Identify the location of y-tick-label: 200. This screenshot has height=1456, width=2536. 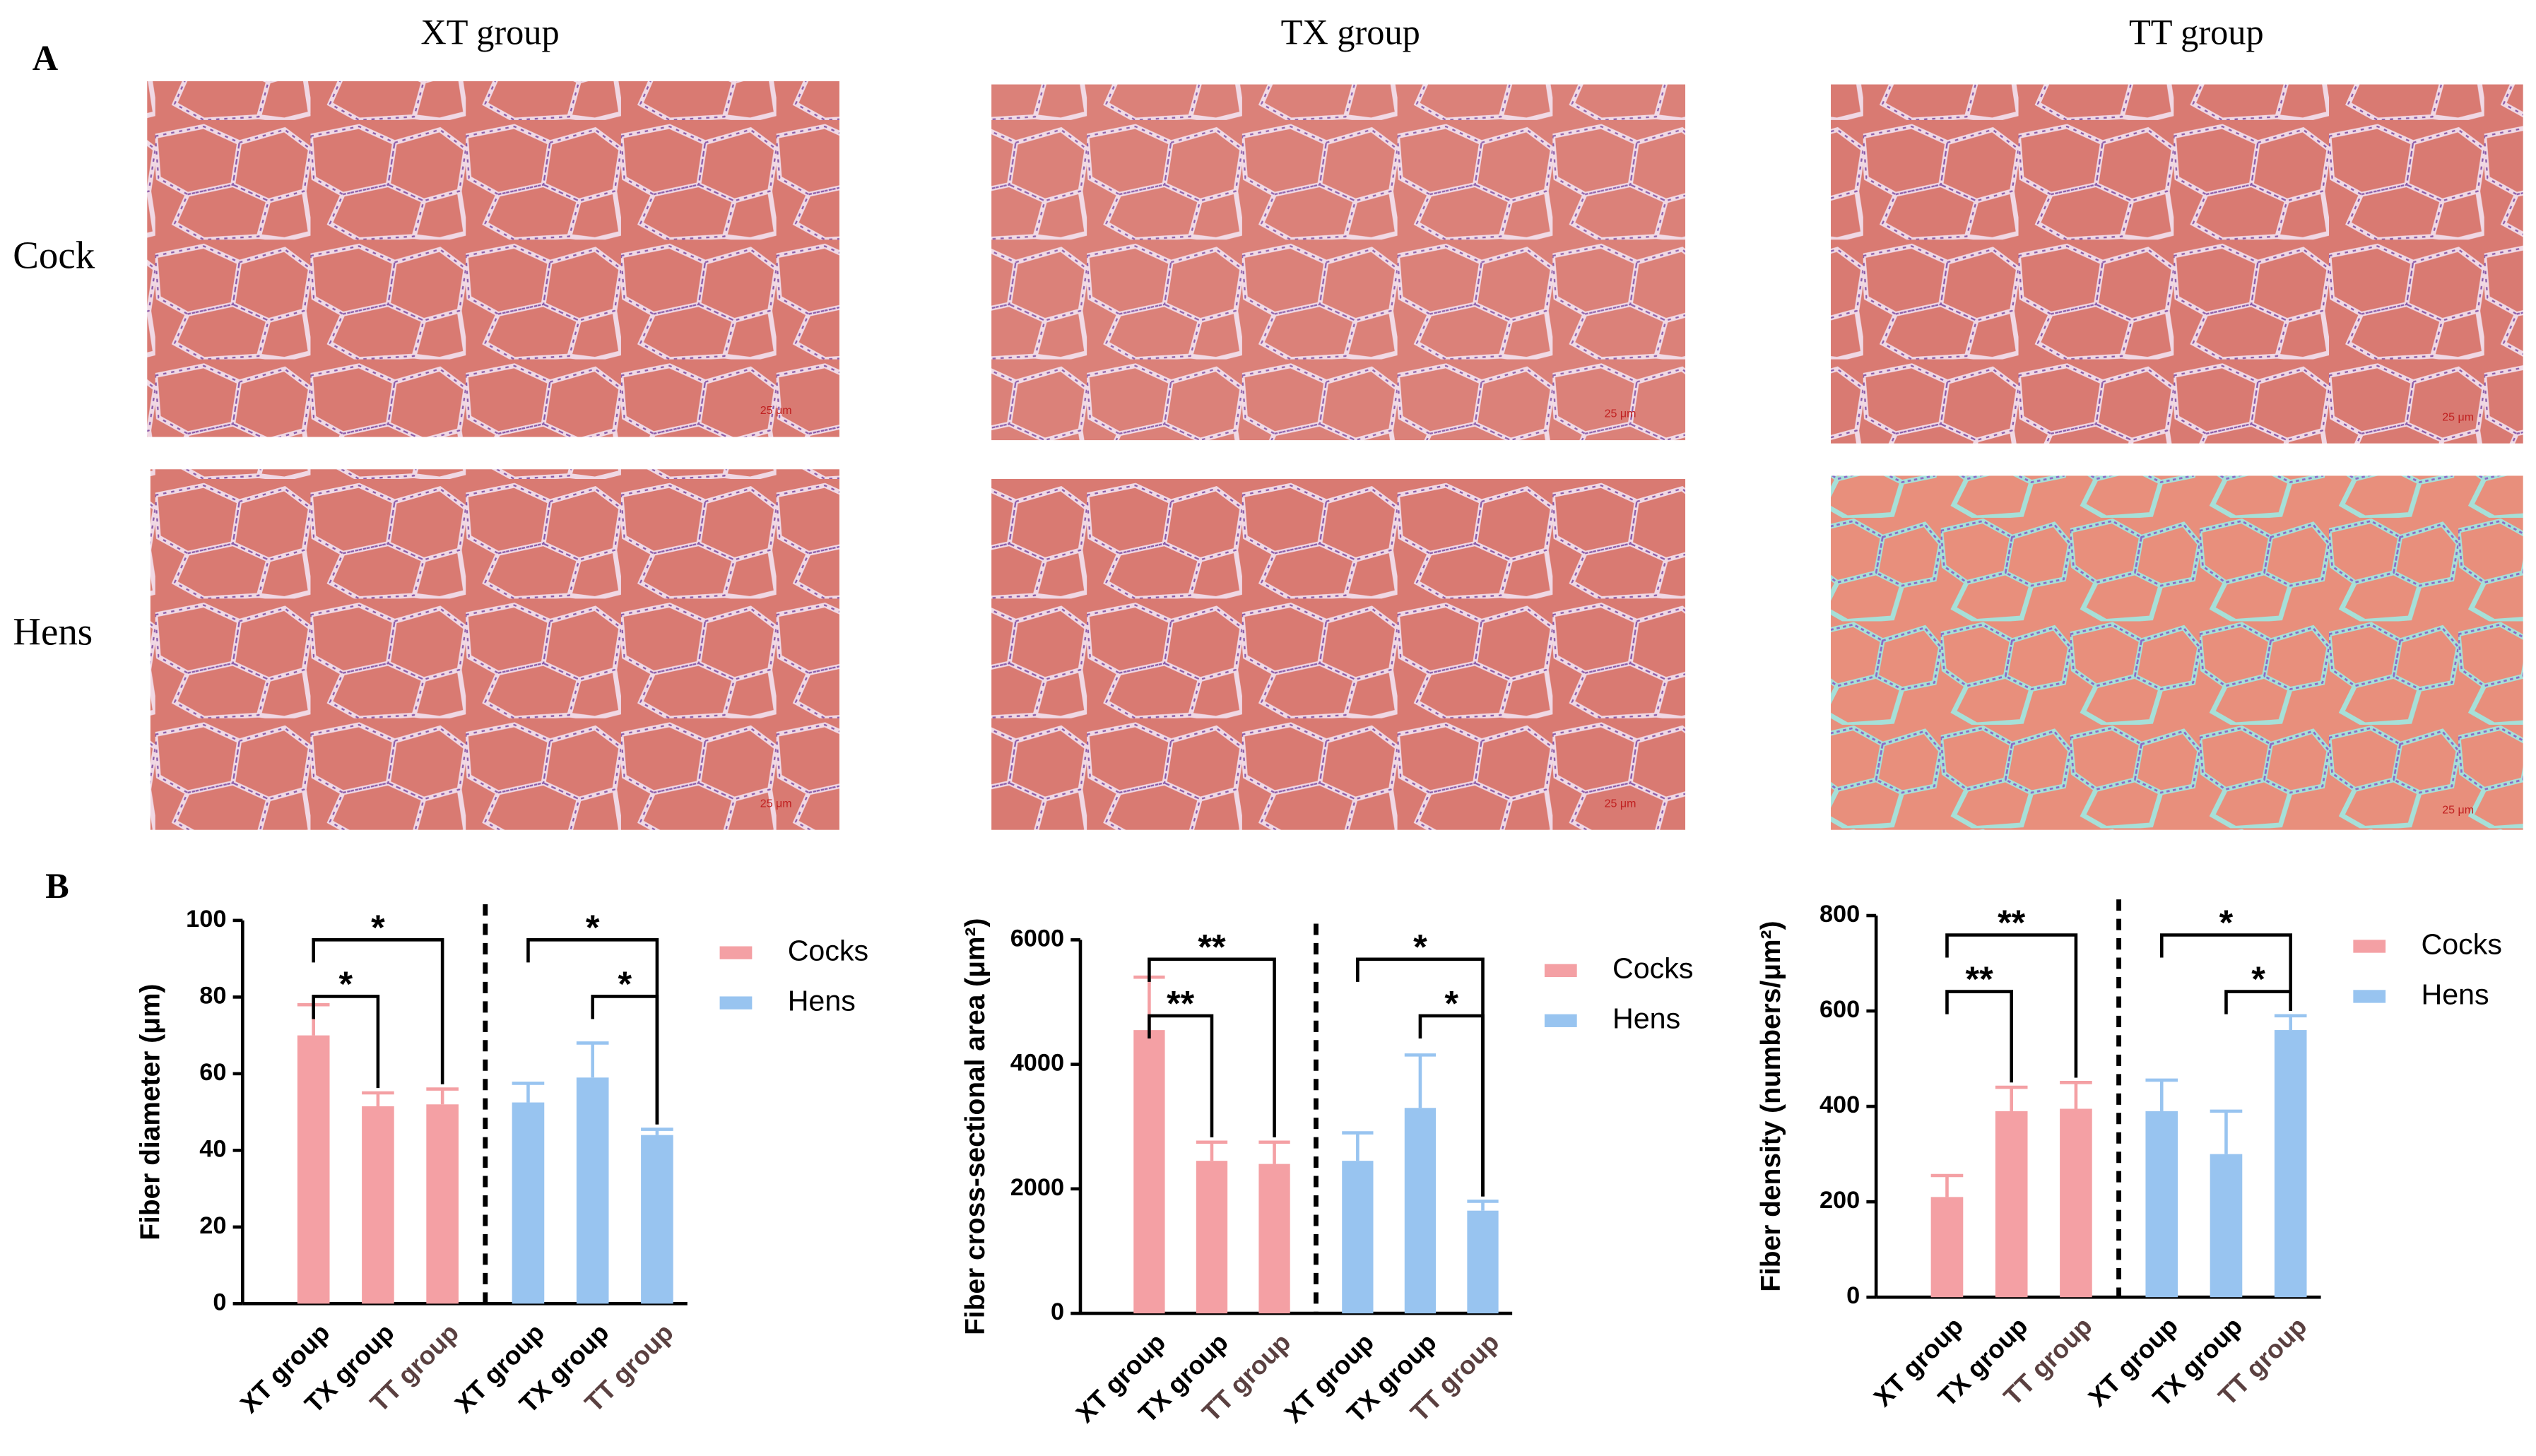
(1840, 1201).